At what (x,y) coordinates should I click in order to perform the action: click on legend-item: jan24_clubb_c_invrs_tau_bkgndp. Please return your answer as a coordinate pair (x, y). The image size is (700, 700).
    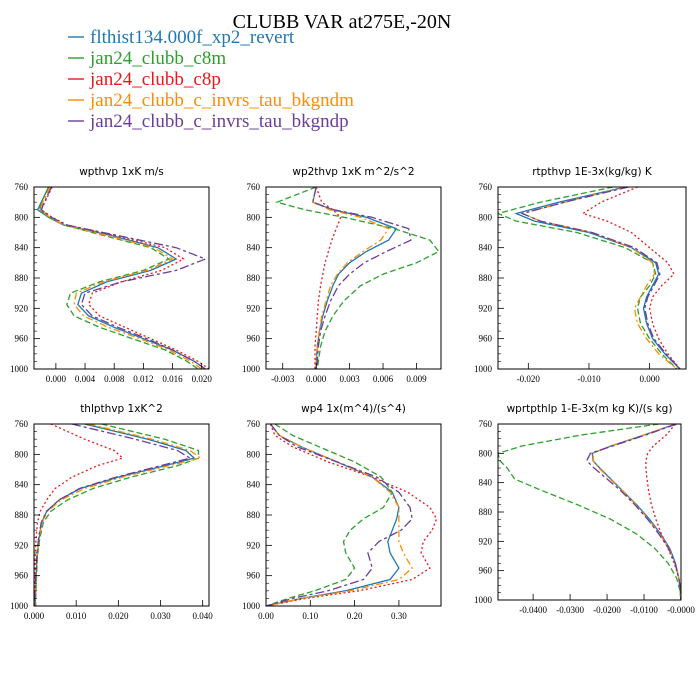
    Looking at the image, I should click on (208, 121).